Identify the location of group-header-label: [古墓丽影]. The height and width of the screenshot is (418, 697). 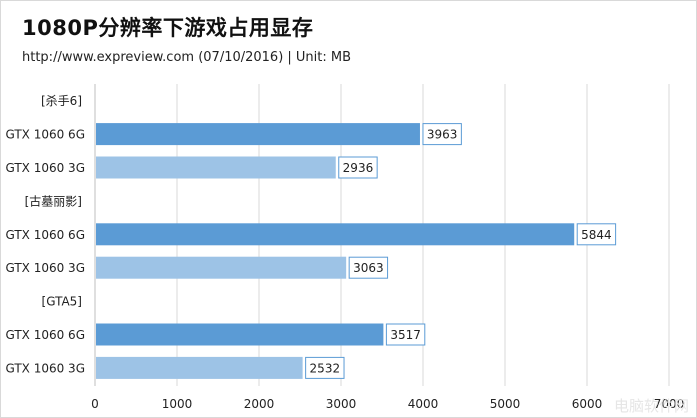
(53, 200).